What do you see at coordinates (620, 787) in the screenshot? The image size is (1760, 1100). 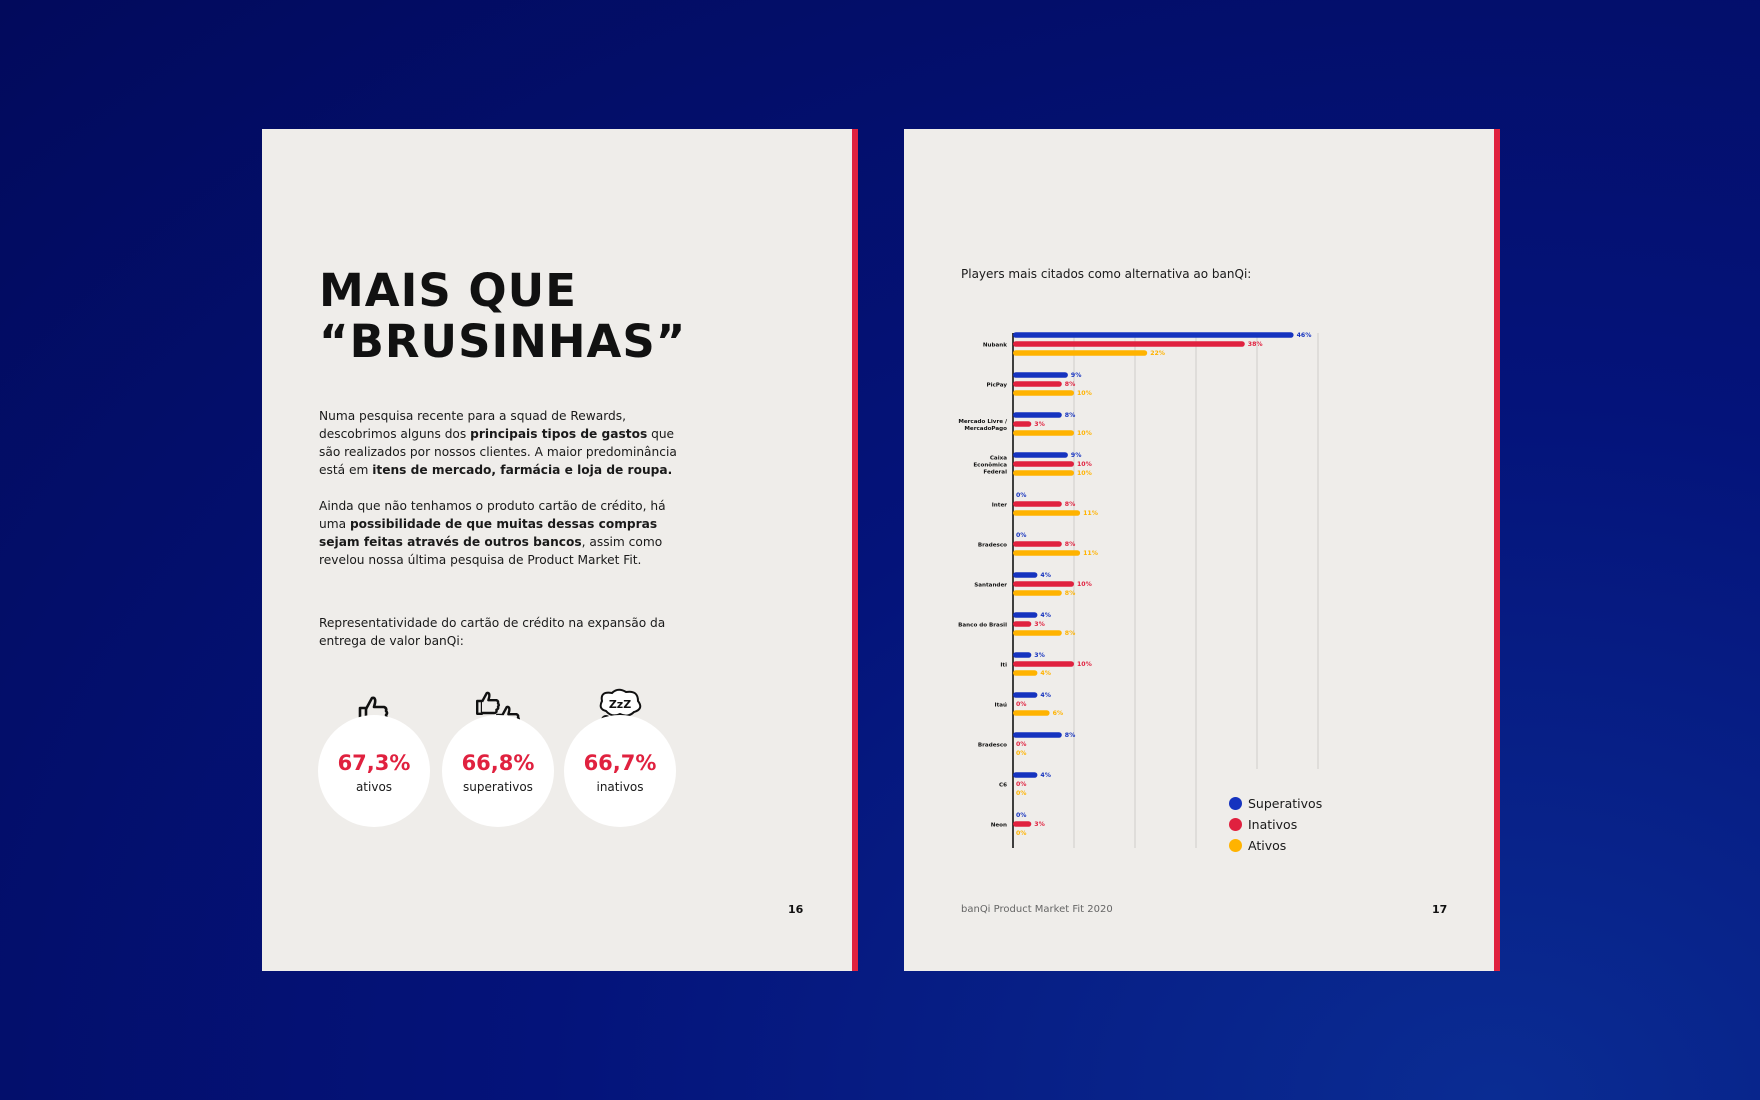 I see `stat-label: inativos` at bounding box center [620, 787].